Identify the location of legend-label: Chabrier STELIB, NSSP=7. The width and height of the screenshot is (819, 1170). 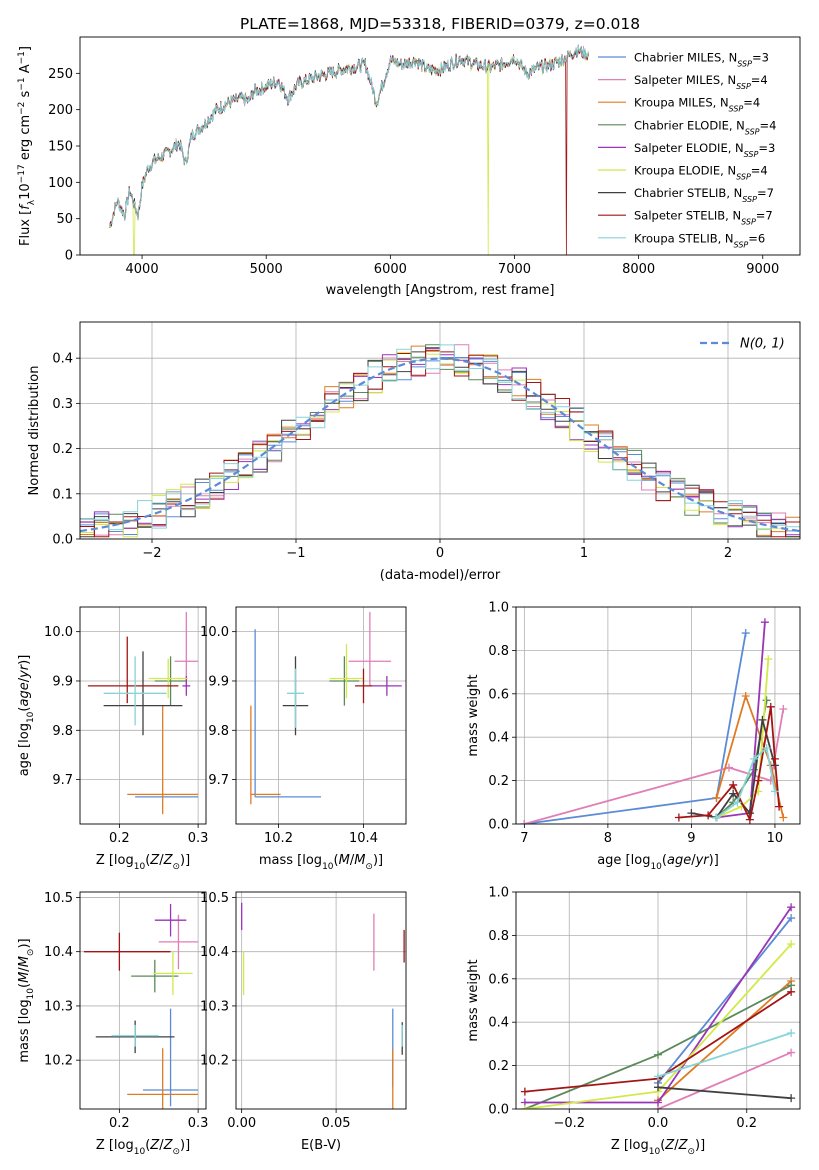
(704, 195).